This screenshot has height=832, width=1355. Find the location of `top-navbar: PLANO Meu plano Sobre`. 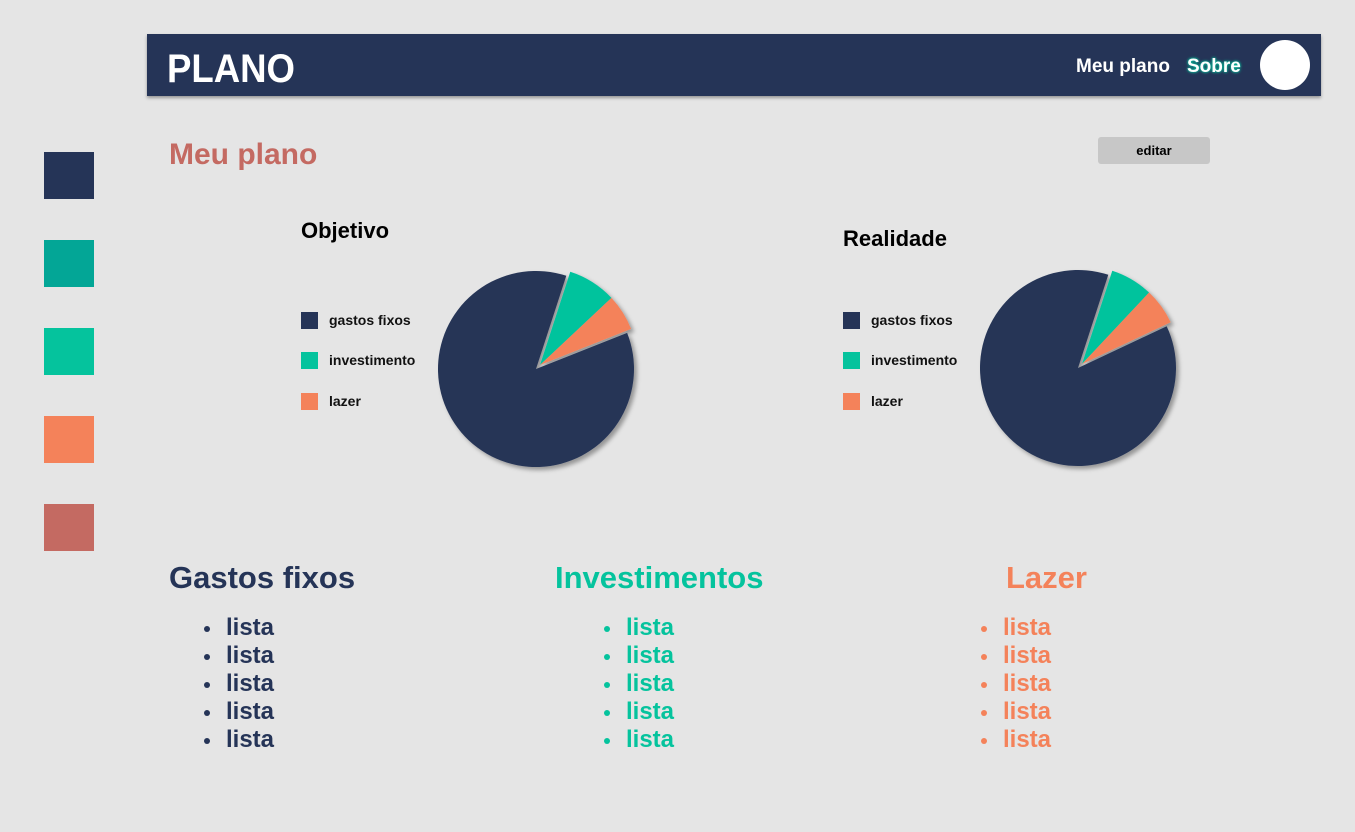

top-navbar: PLANO Meu plano Sobre is located at coordinates (734, 65).